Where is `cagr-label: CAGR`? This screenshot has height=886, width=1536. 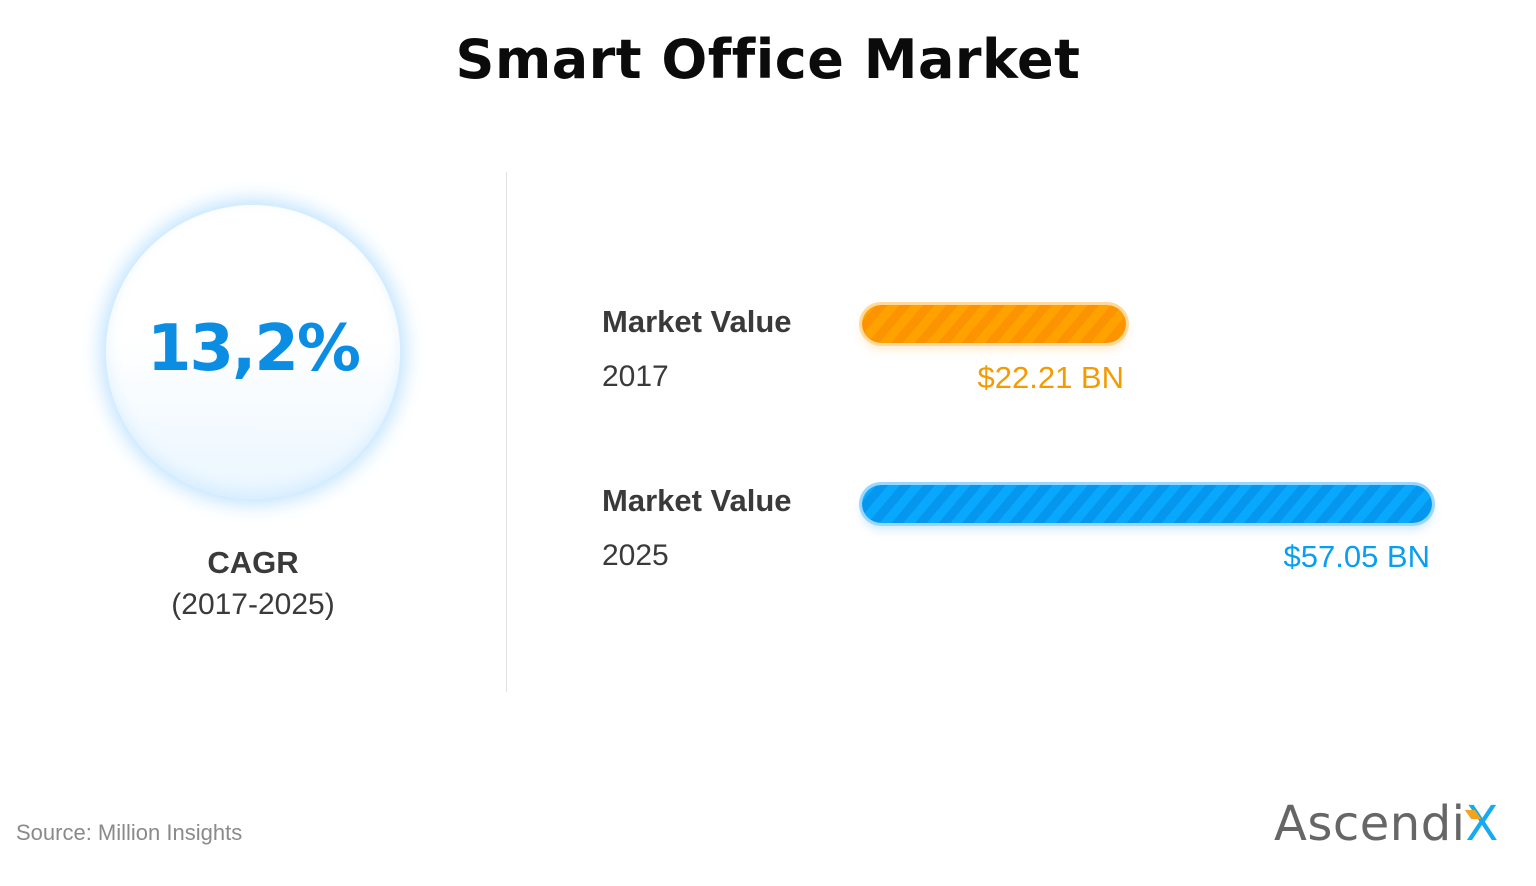
cagr-label: CAGR is located at coordinates (253, 562).